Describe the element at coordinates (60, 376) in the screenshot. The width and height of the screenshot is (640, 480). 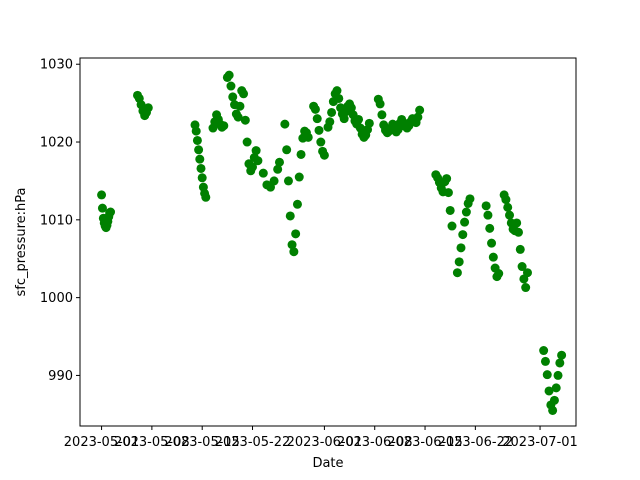
I see `y-tick-label: 990` at that location.